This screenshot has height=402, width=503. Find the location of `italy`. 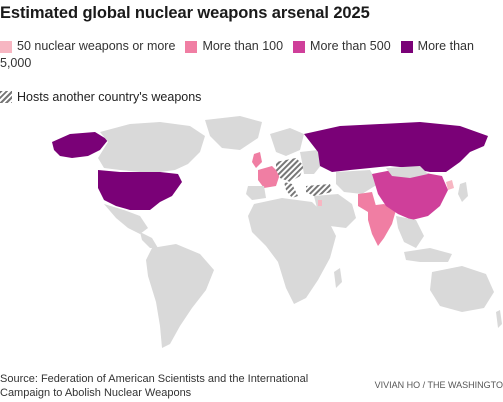

italy is located at coordinates (291, 190).